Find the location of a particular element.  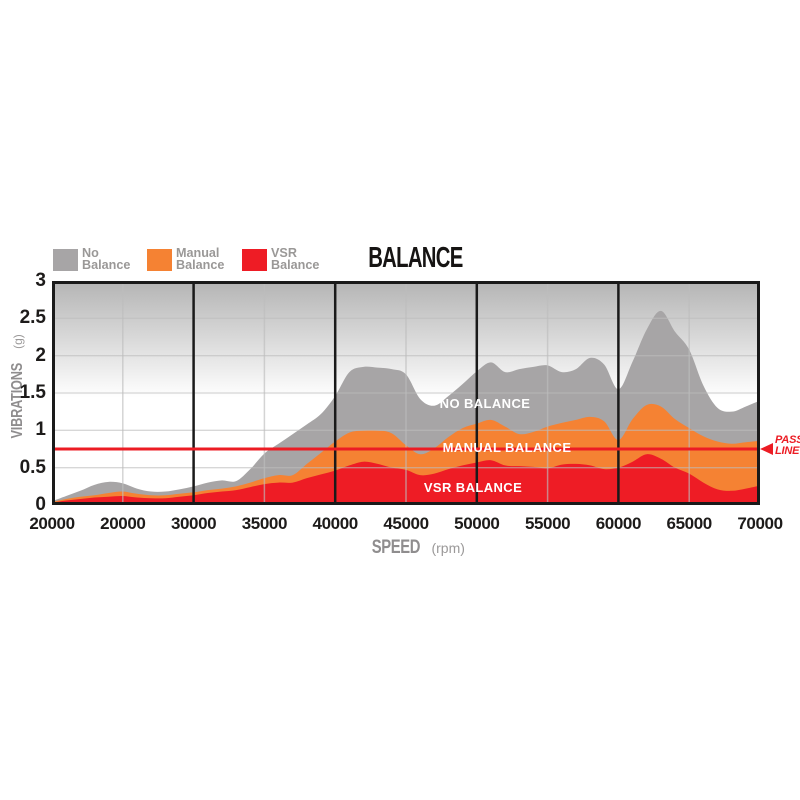

x-tick-label-8: 60000 is located at coordinates (618, 523).